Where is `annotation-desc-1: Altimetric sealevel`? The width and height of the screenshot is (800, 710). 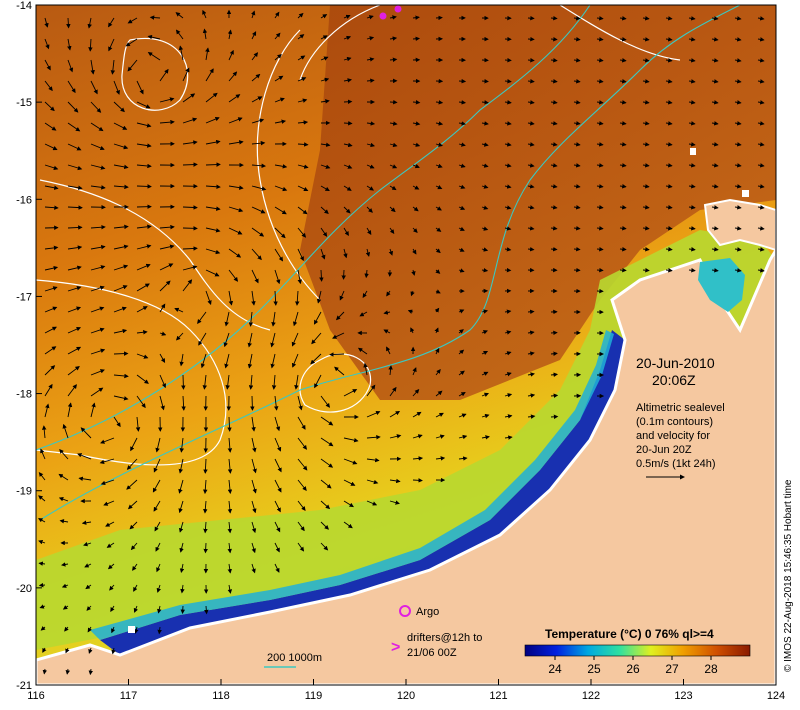
annotation-desc-1: Altimetric sealevel is located at coordinates (680, 408).